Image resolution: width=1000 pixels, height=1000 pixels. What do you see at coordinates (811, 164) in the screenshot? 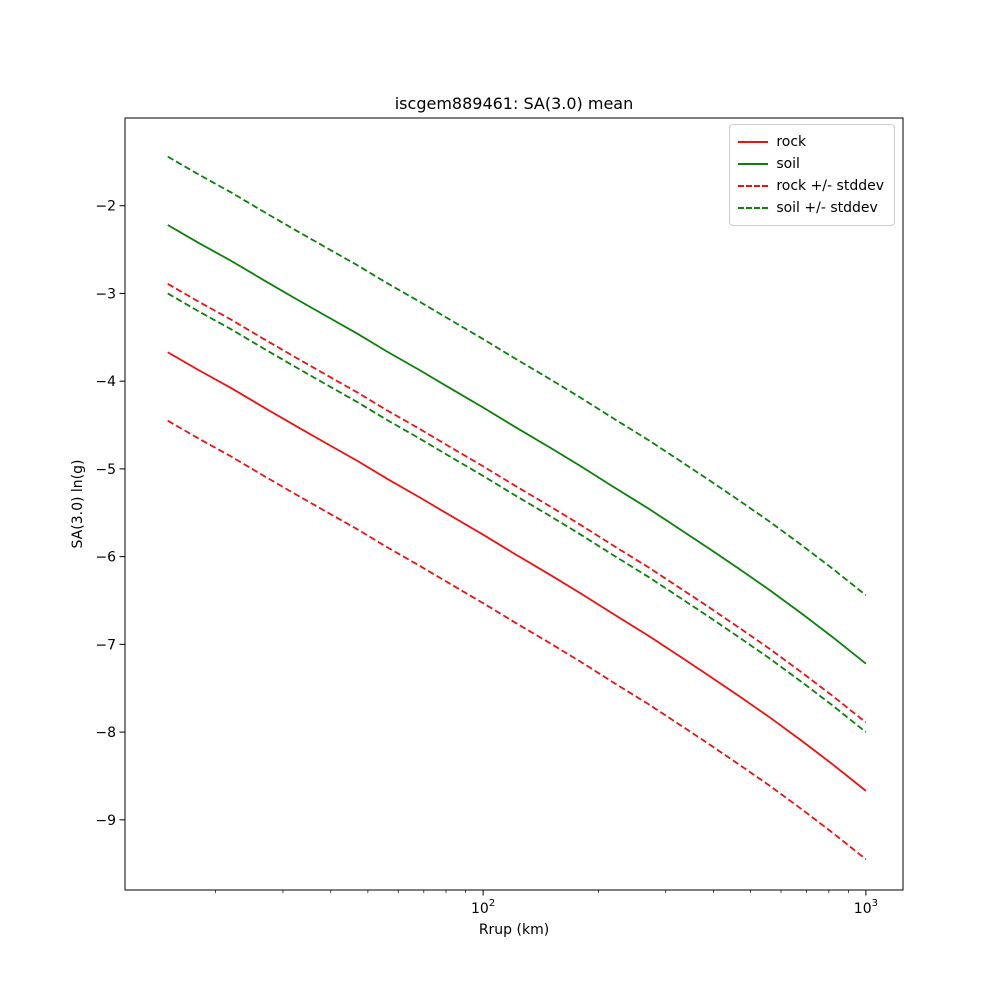
I see `legend-item-soil: soil` at bounding box center [811, 164].